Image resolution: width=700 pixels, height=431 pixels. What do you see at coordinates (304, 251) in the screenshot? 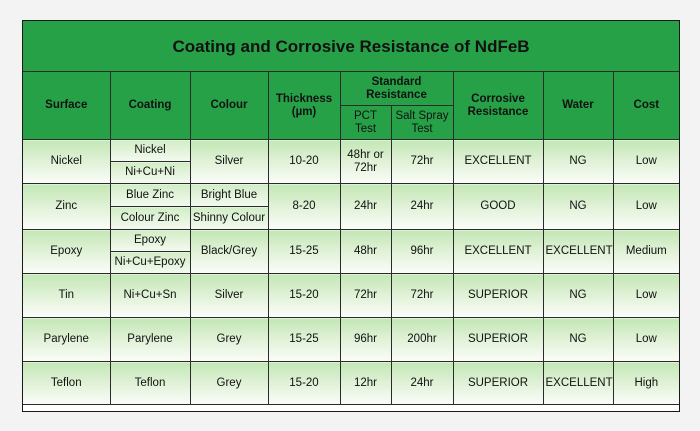
I see `thickness-epoxy: 15-25` at bounding box center [304, 251].